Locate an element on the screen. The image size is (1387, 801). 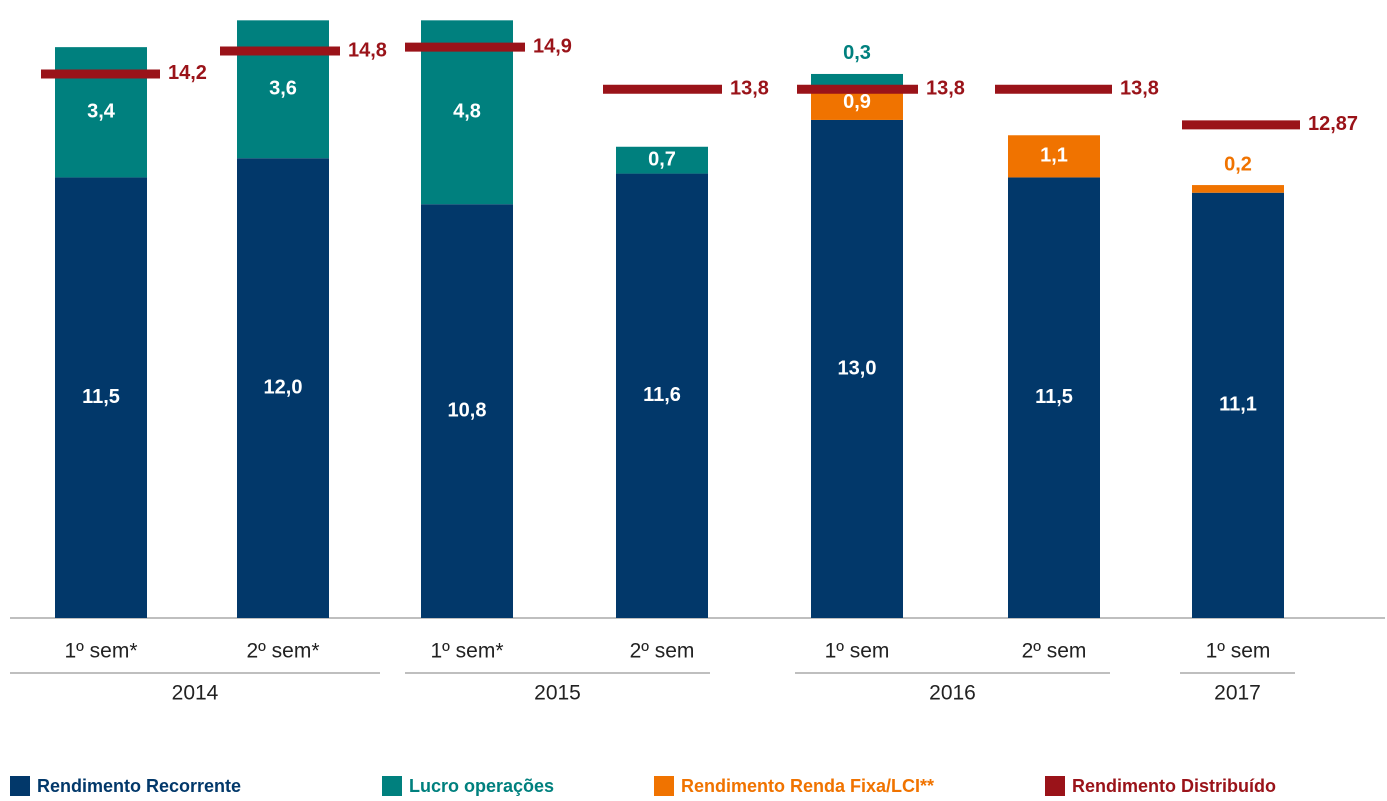
x-tick-label: 2º sem* is located at coordinates (282, 651).